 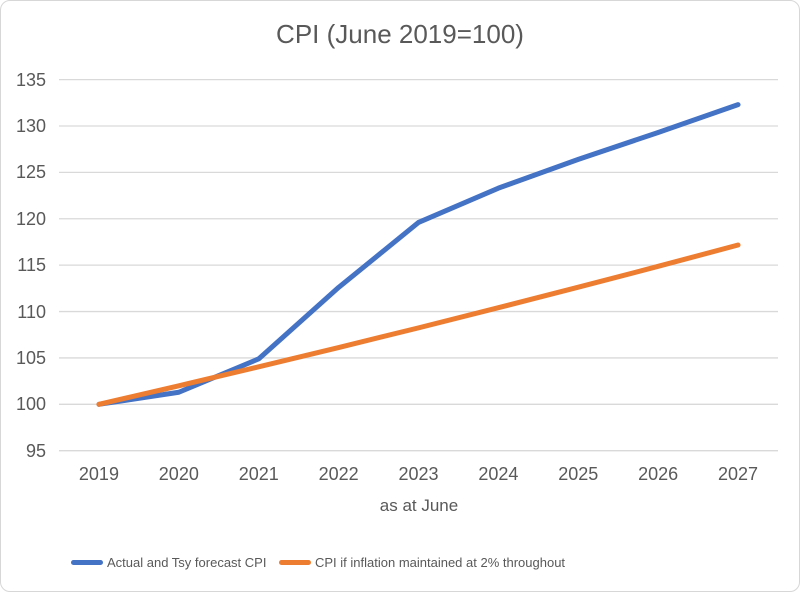 I want to click on y-axis-tick-label: 105, so click(x=30, y=357).